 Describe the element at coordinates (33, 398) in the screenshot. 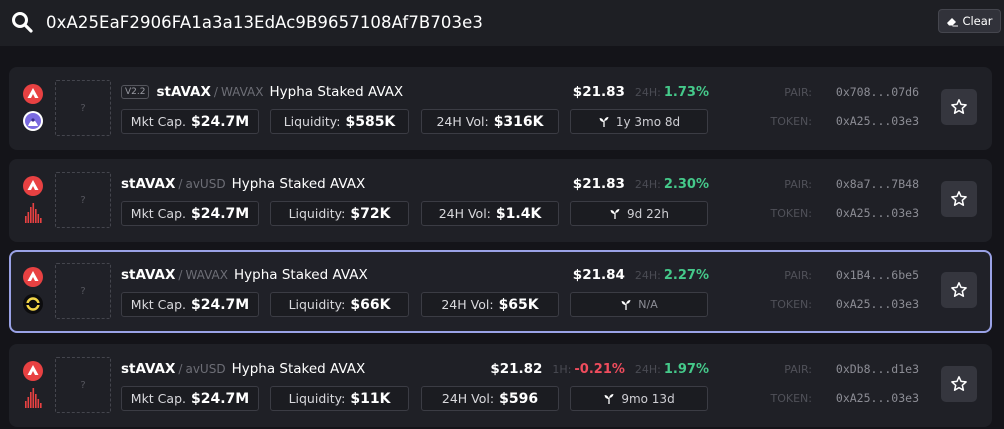

I see `bar-chart-dex-icon` at that location.